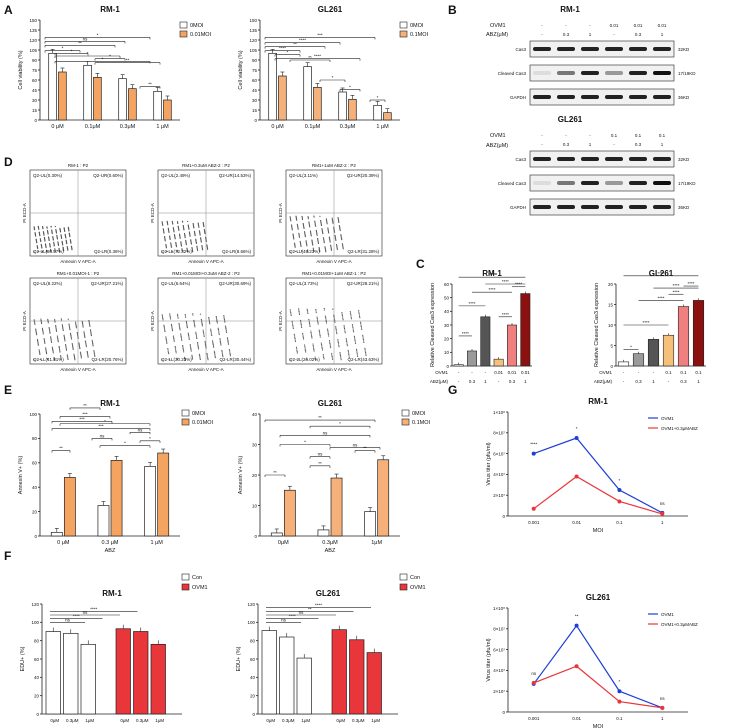 Image resolution: width=738 pixels, height=728 pixels. What do you see at coordinates (542, 135) in the screenshot?
I see `blot-gl261-ovm1-value: -` at bounding box center [542, 135].